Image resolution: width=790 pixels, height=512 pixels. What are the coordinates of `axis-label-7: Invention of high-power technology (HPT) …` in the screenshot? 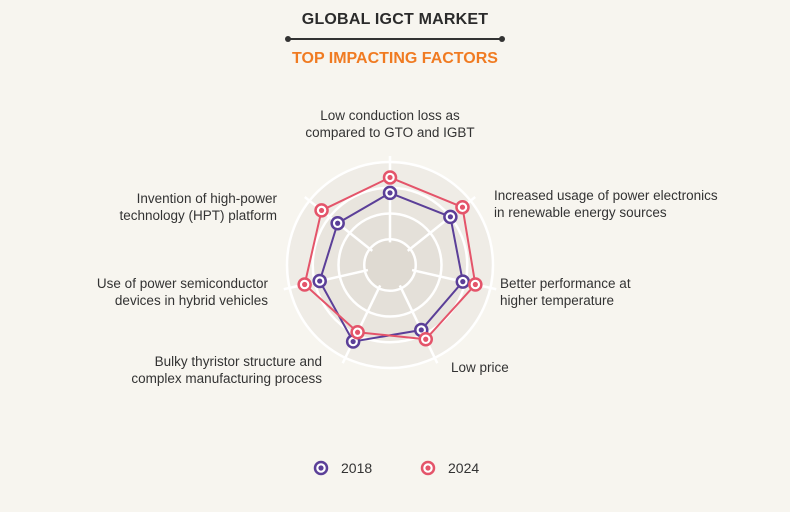 It's located at (198, 207).